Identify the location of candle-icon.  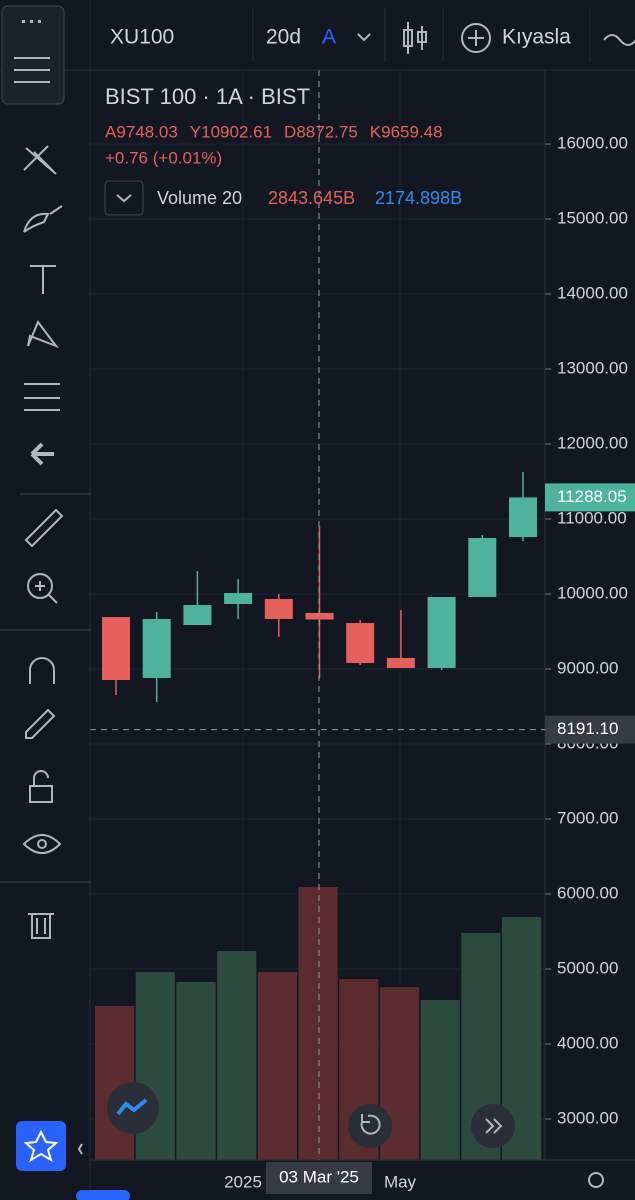
(415, 38).